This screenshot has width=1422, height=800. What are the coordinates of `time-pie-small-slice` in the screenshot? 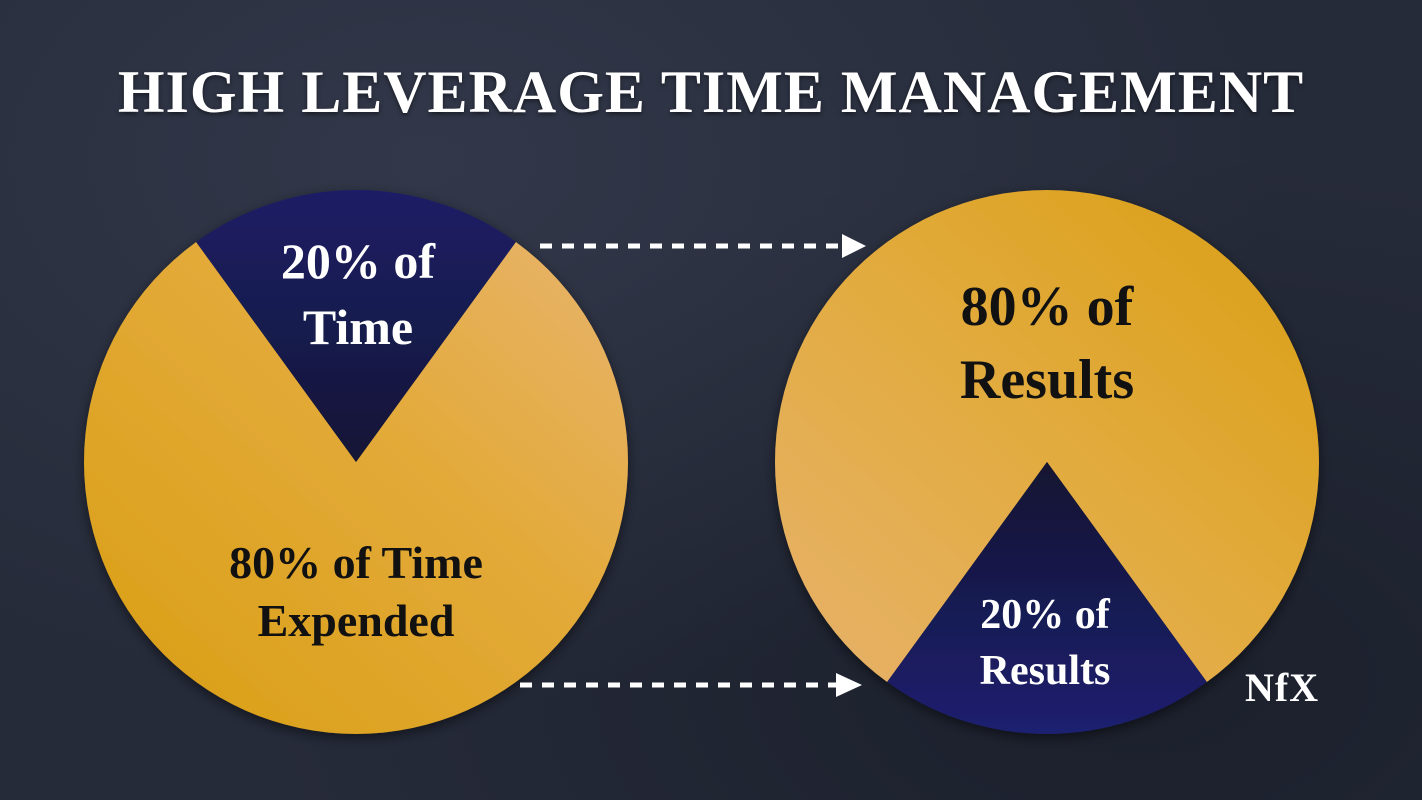 It's located at (356, 326).